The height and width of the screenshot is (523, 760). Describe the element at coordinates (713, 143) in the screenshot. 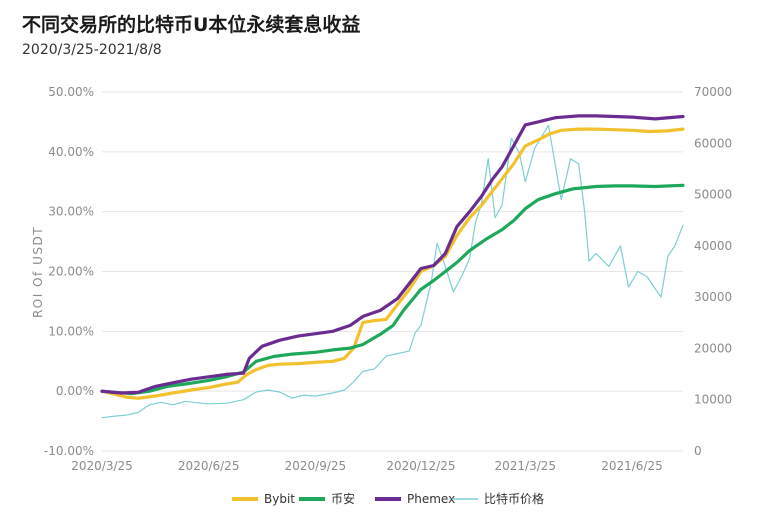

I see `y2-tick-label: 60000` at that location.